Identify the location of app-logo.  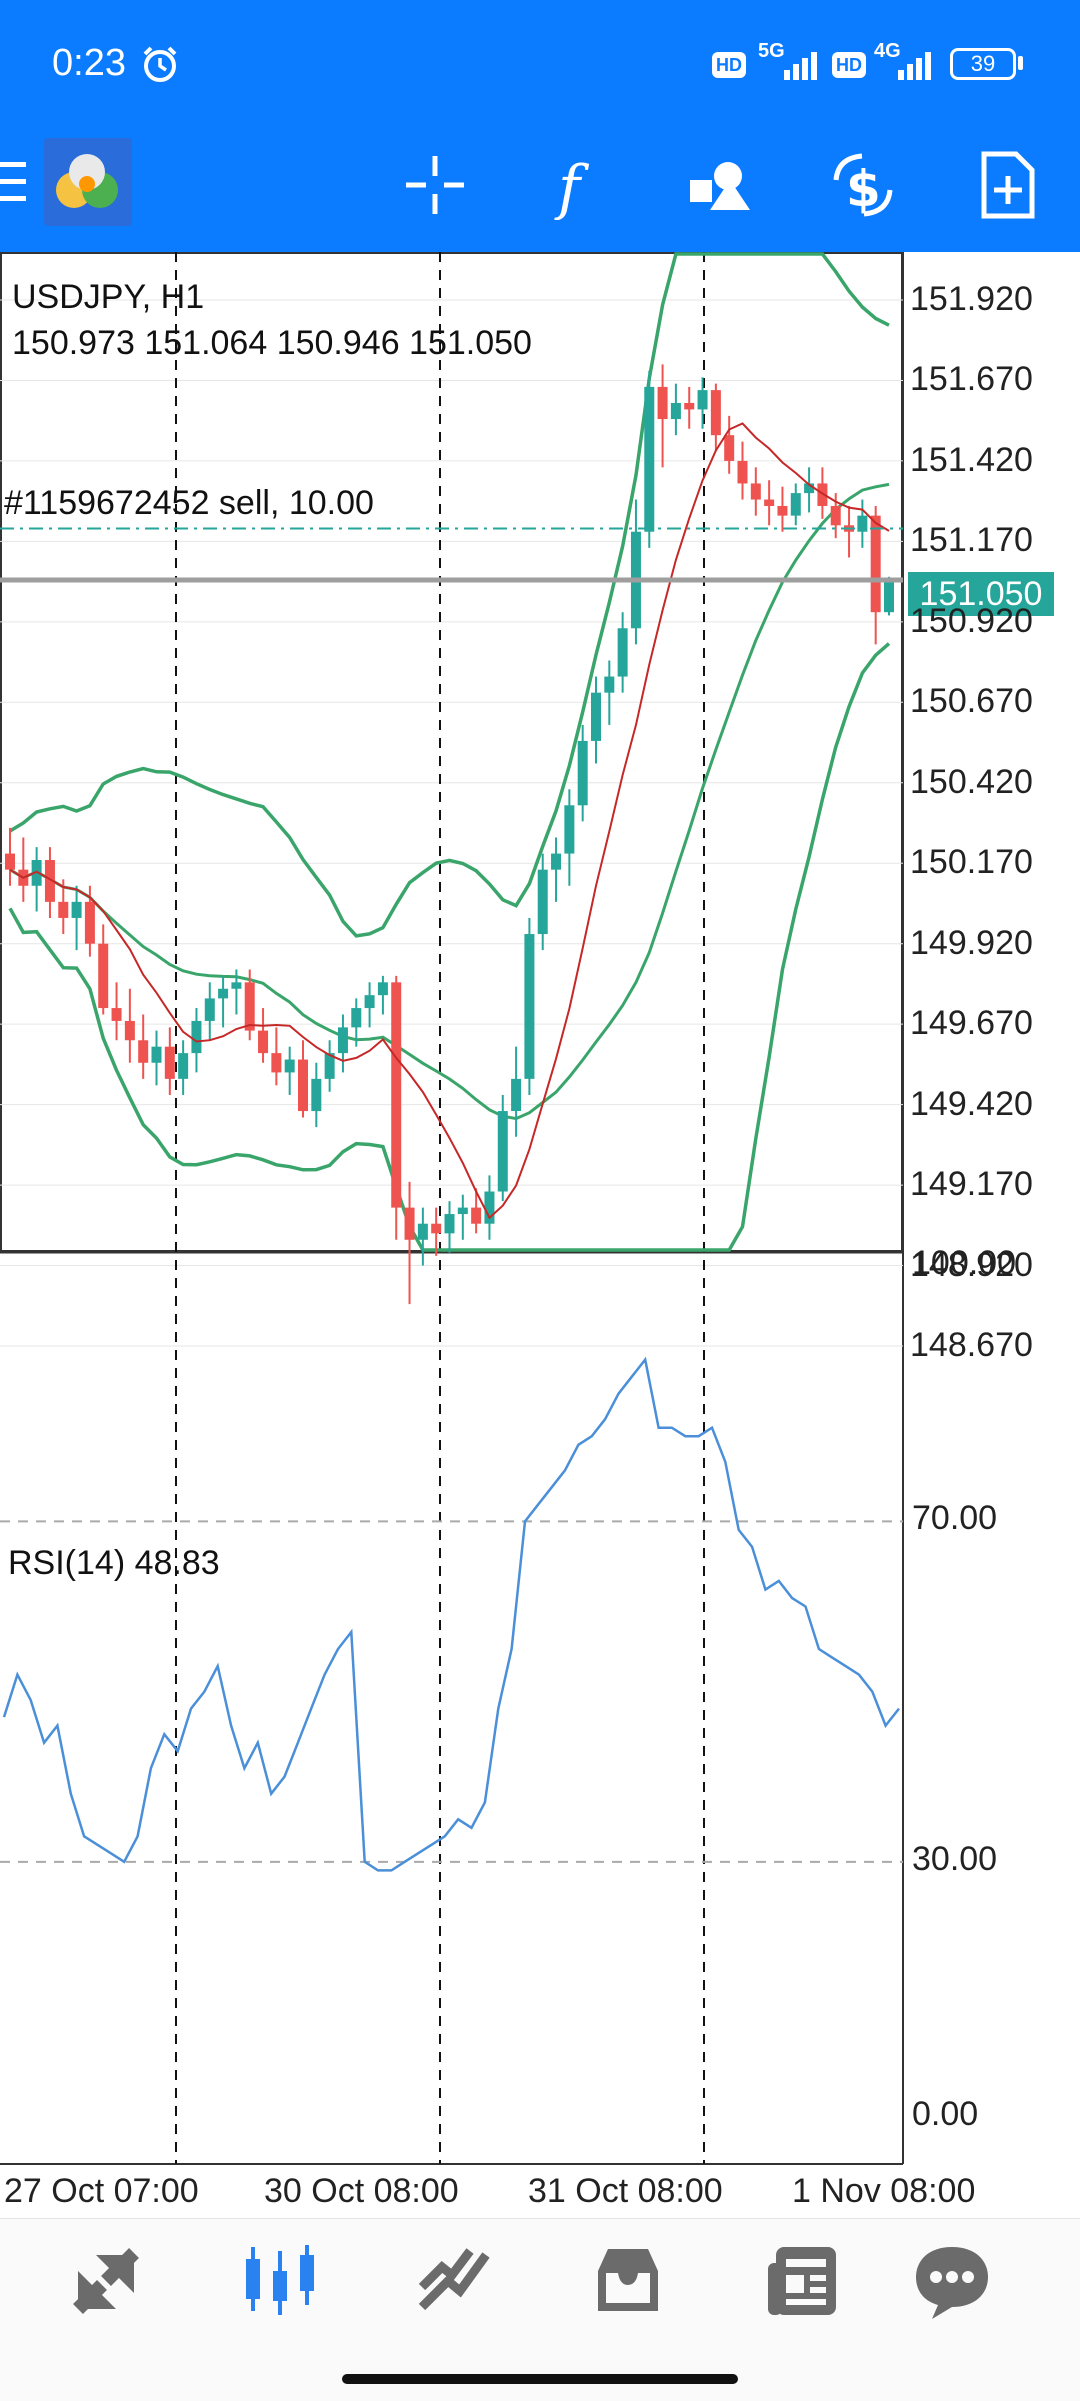
(88, 182).